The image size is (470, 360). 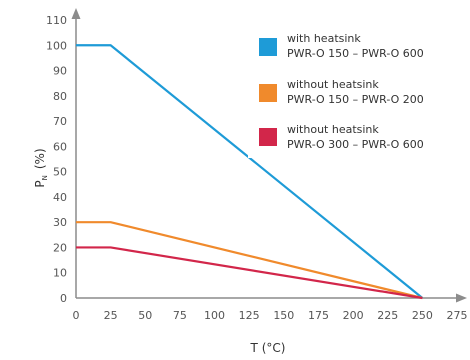 I want to click on x-tick-label: 100, so click(x=214, y=315).